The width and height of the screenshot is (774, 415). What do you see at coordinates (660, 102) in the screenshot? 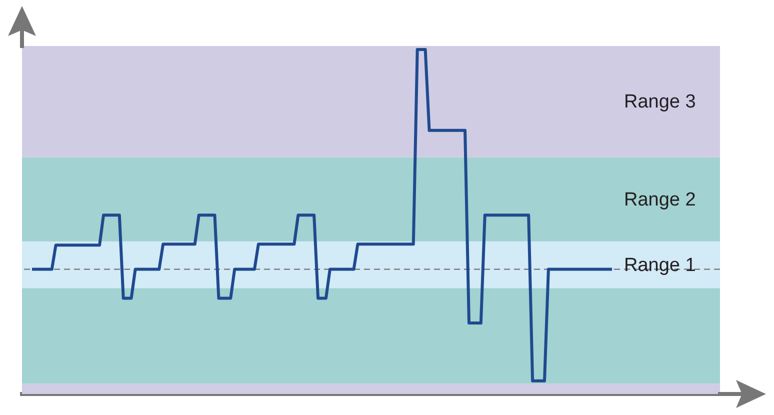
I see `band-label: Range 3` at bounding box center [660, 102].